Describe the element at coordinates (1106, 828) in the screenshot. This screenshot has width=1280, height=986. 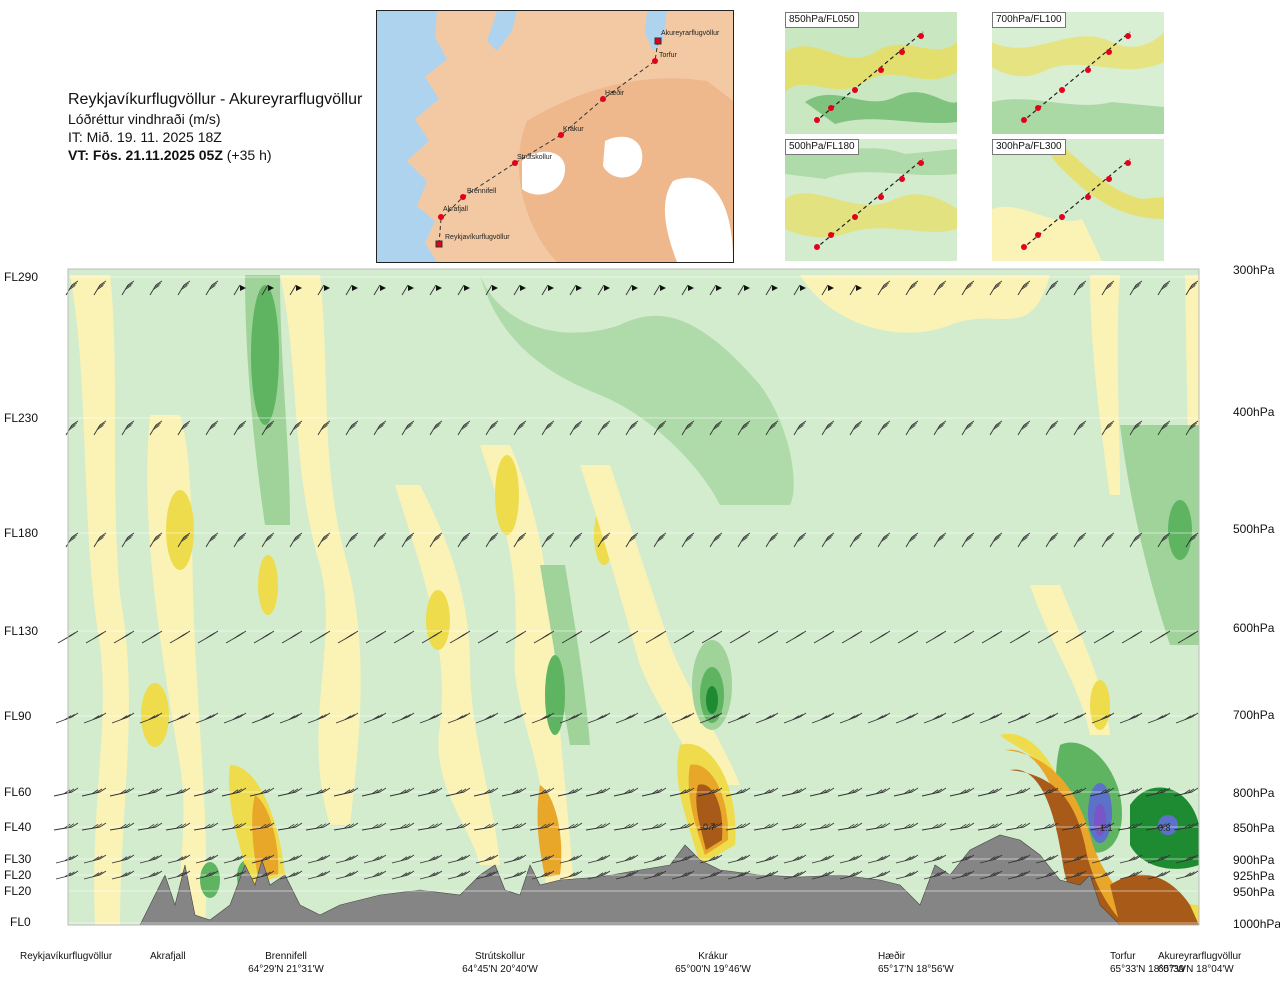
I see `contour-label-2: 1.1` at that location.